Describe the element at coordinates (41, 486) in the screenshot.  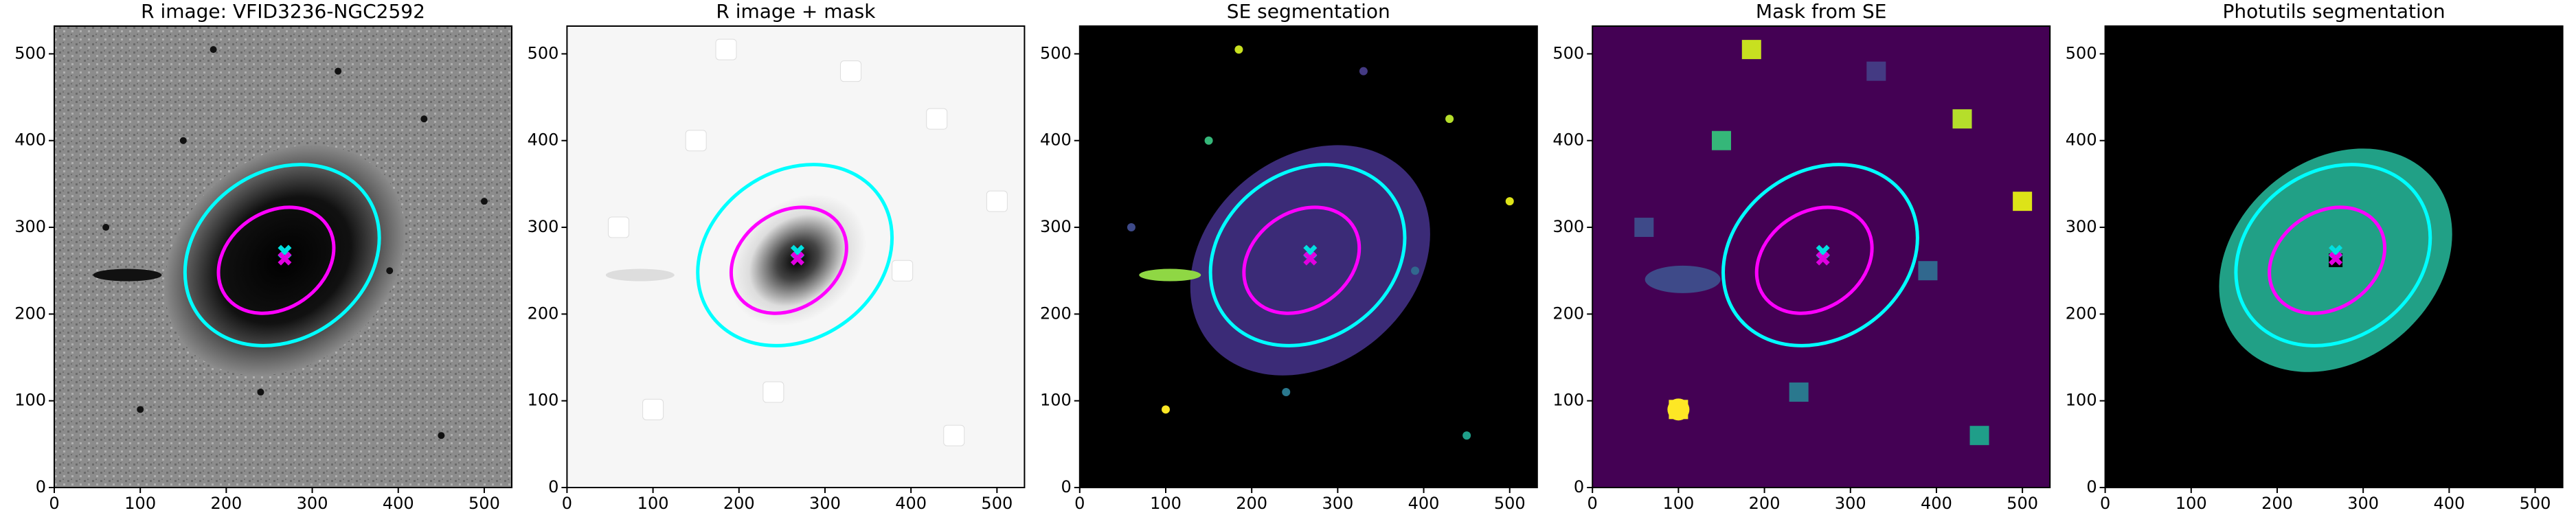
I see `y-tick-label: 0` at that location.